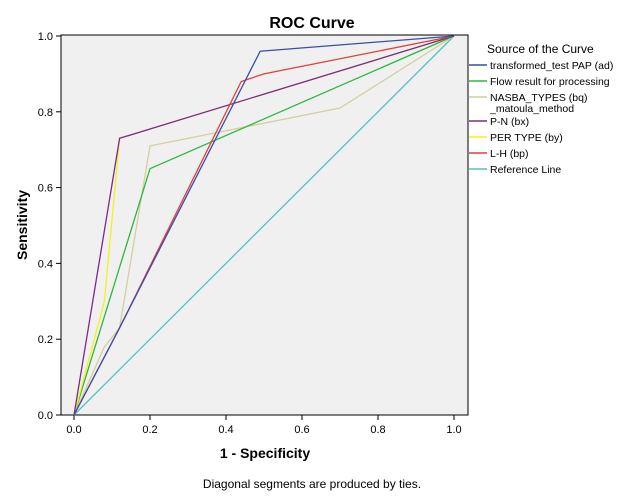 Image resolution: width=626 pixels, height=501 pixels. What do you see at coordinates (509, 154) in the screenshot?
I see `legend-label: L-H (bp)` at bounding box center [509, 154].